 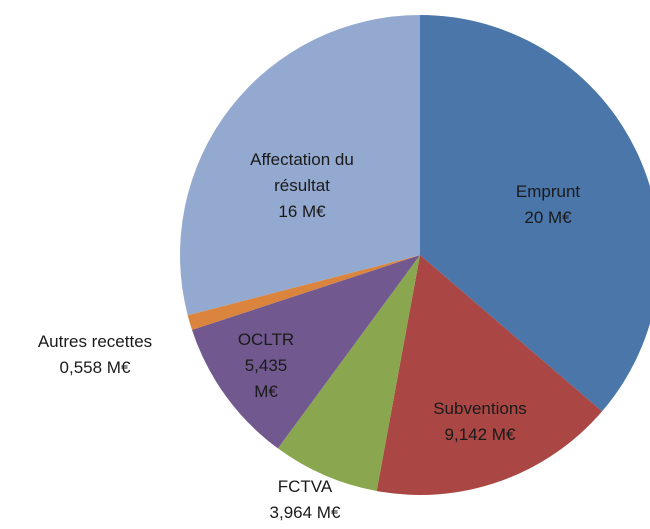 What do you see at coordinates (480, 434) in the screenshot?
I see `value-label: 9,142 M€` at bounding box center [480, 434].